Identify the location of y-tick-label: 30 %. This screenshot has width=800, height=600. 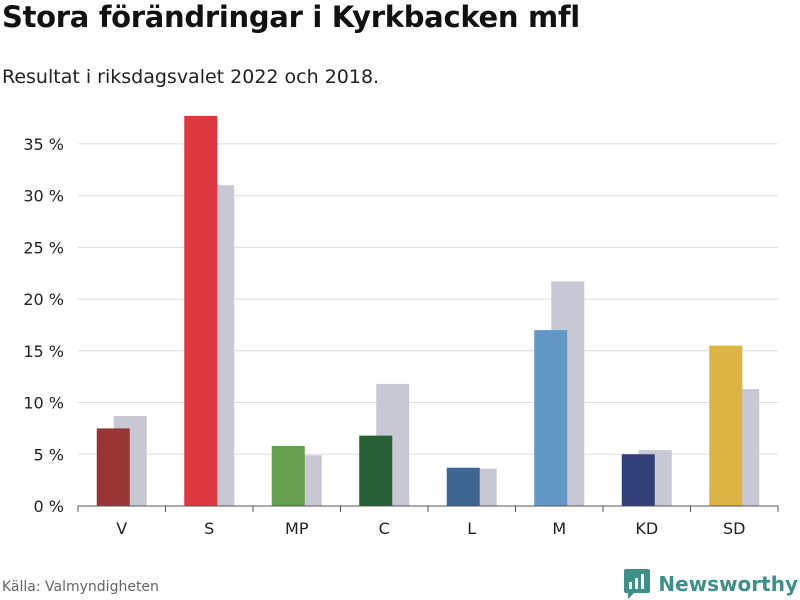
(43, 196).